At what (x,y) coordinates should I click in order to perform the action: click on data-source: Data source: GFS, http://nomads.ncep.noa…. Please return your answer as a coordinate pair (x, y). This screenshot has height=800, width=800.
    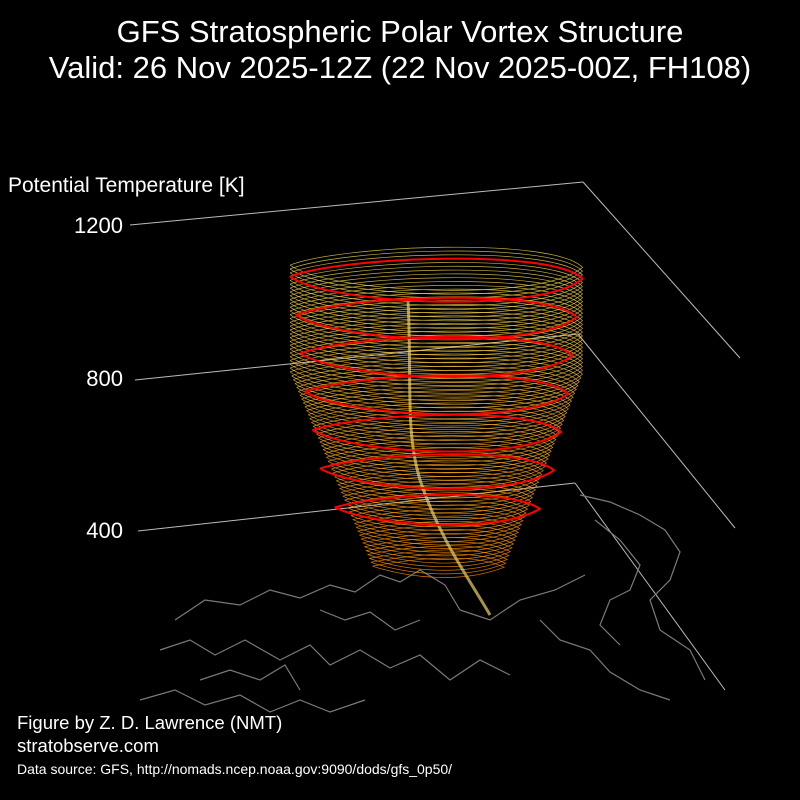
    Looking at the image, I should click on (235, 769).